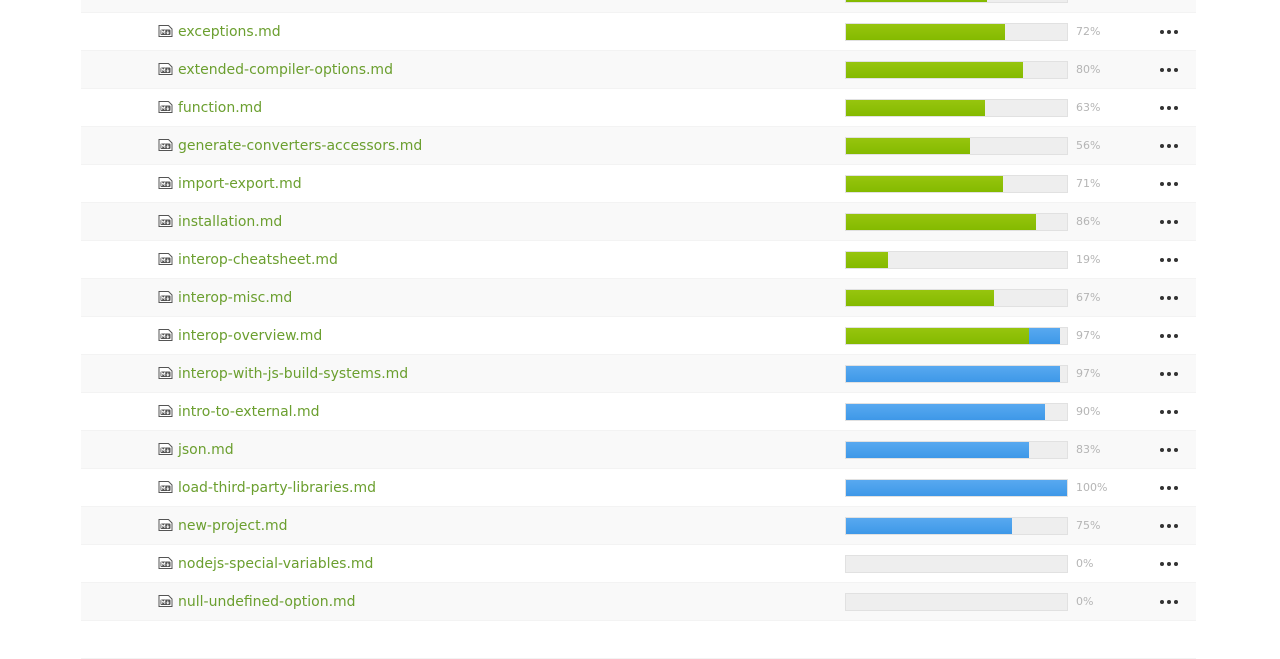 This screenshot has width=1280, height=659. What do you see at coordinates (638, 374) in the screenshot?
I see `file-row: interop-with-js-build-systems.md 97%` at bounding box center [638, 374].